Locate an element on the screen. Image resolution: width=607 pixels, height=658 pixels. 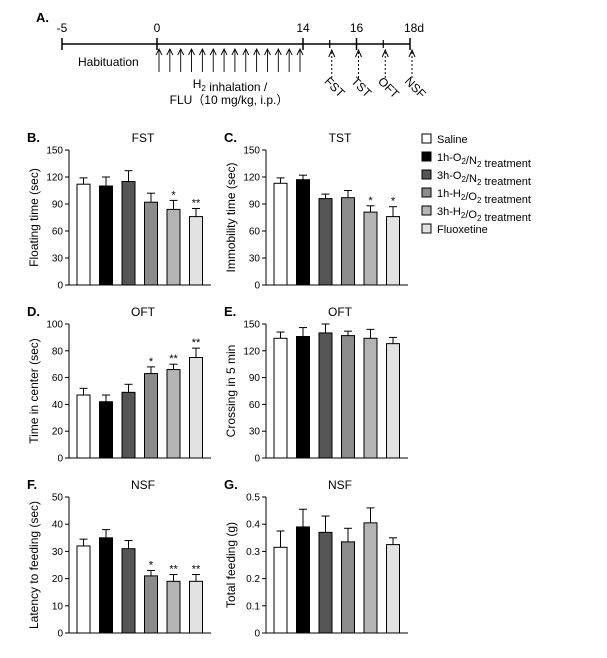
habituation-label: Habituation is located at coordinates (108, 62).